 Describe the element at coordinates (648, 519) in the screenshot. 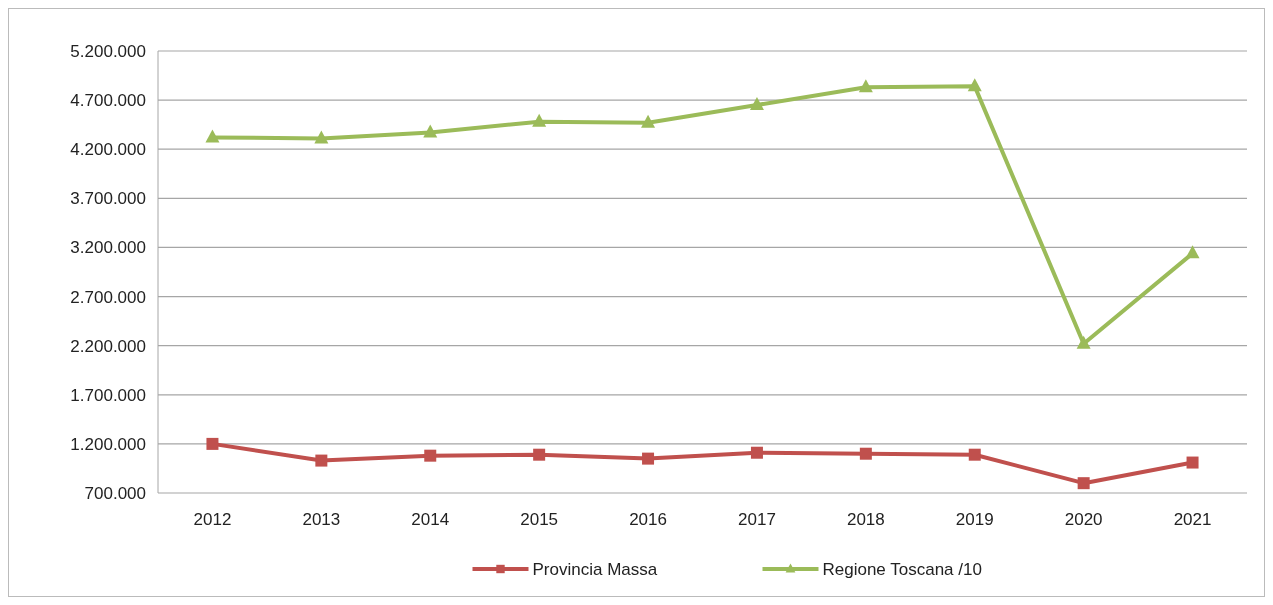

I see `x-tick-label: 2016` at that location.